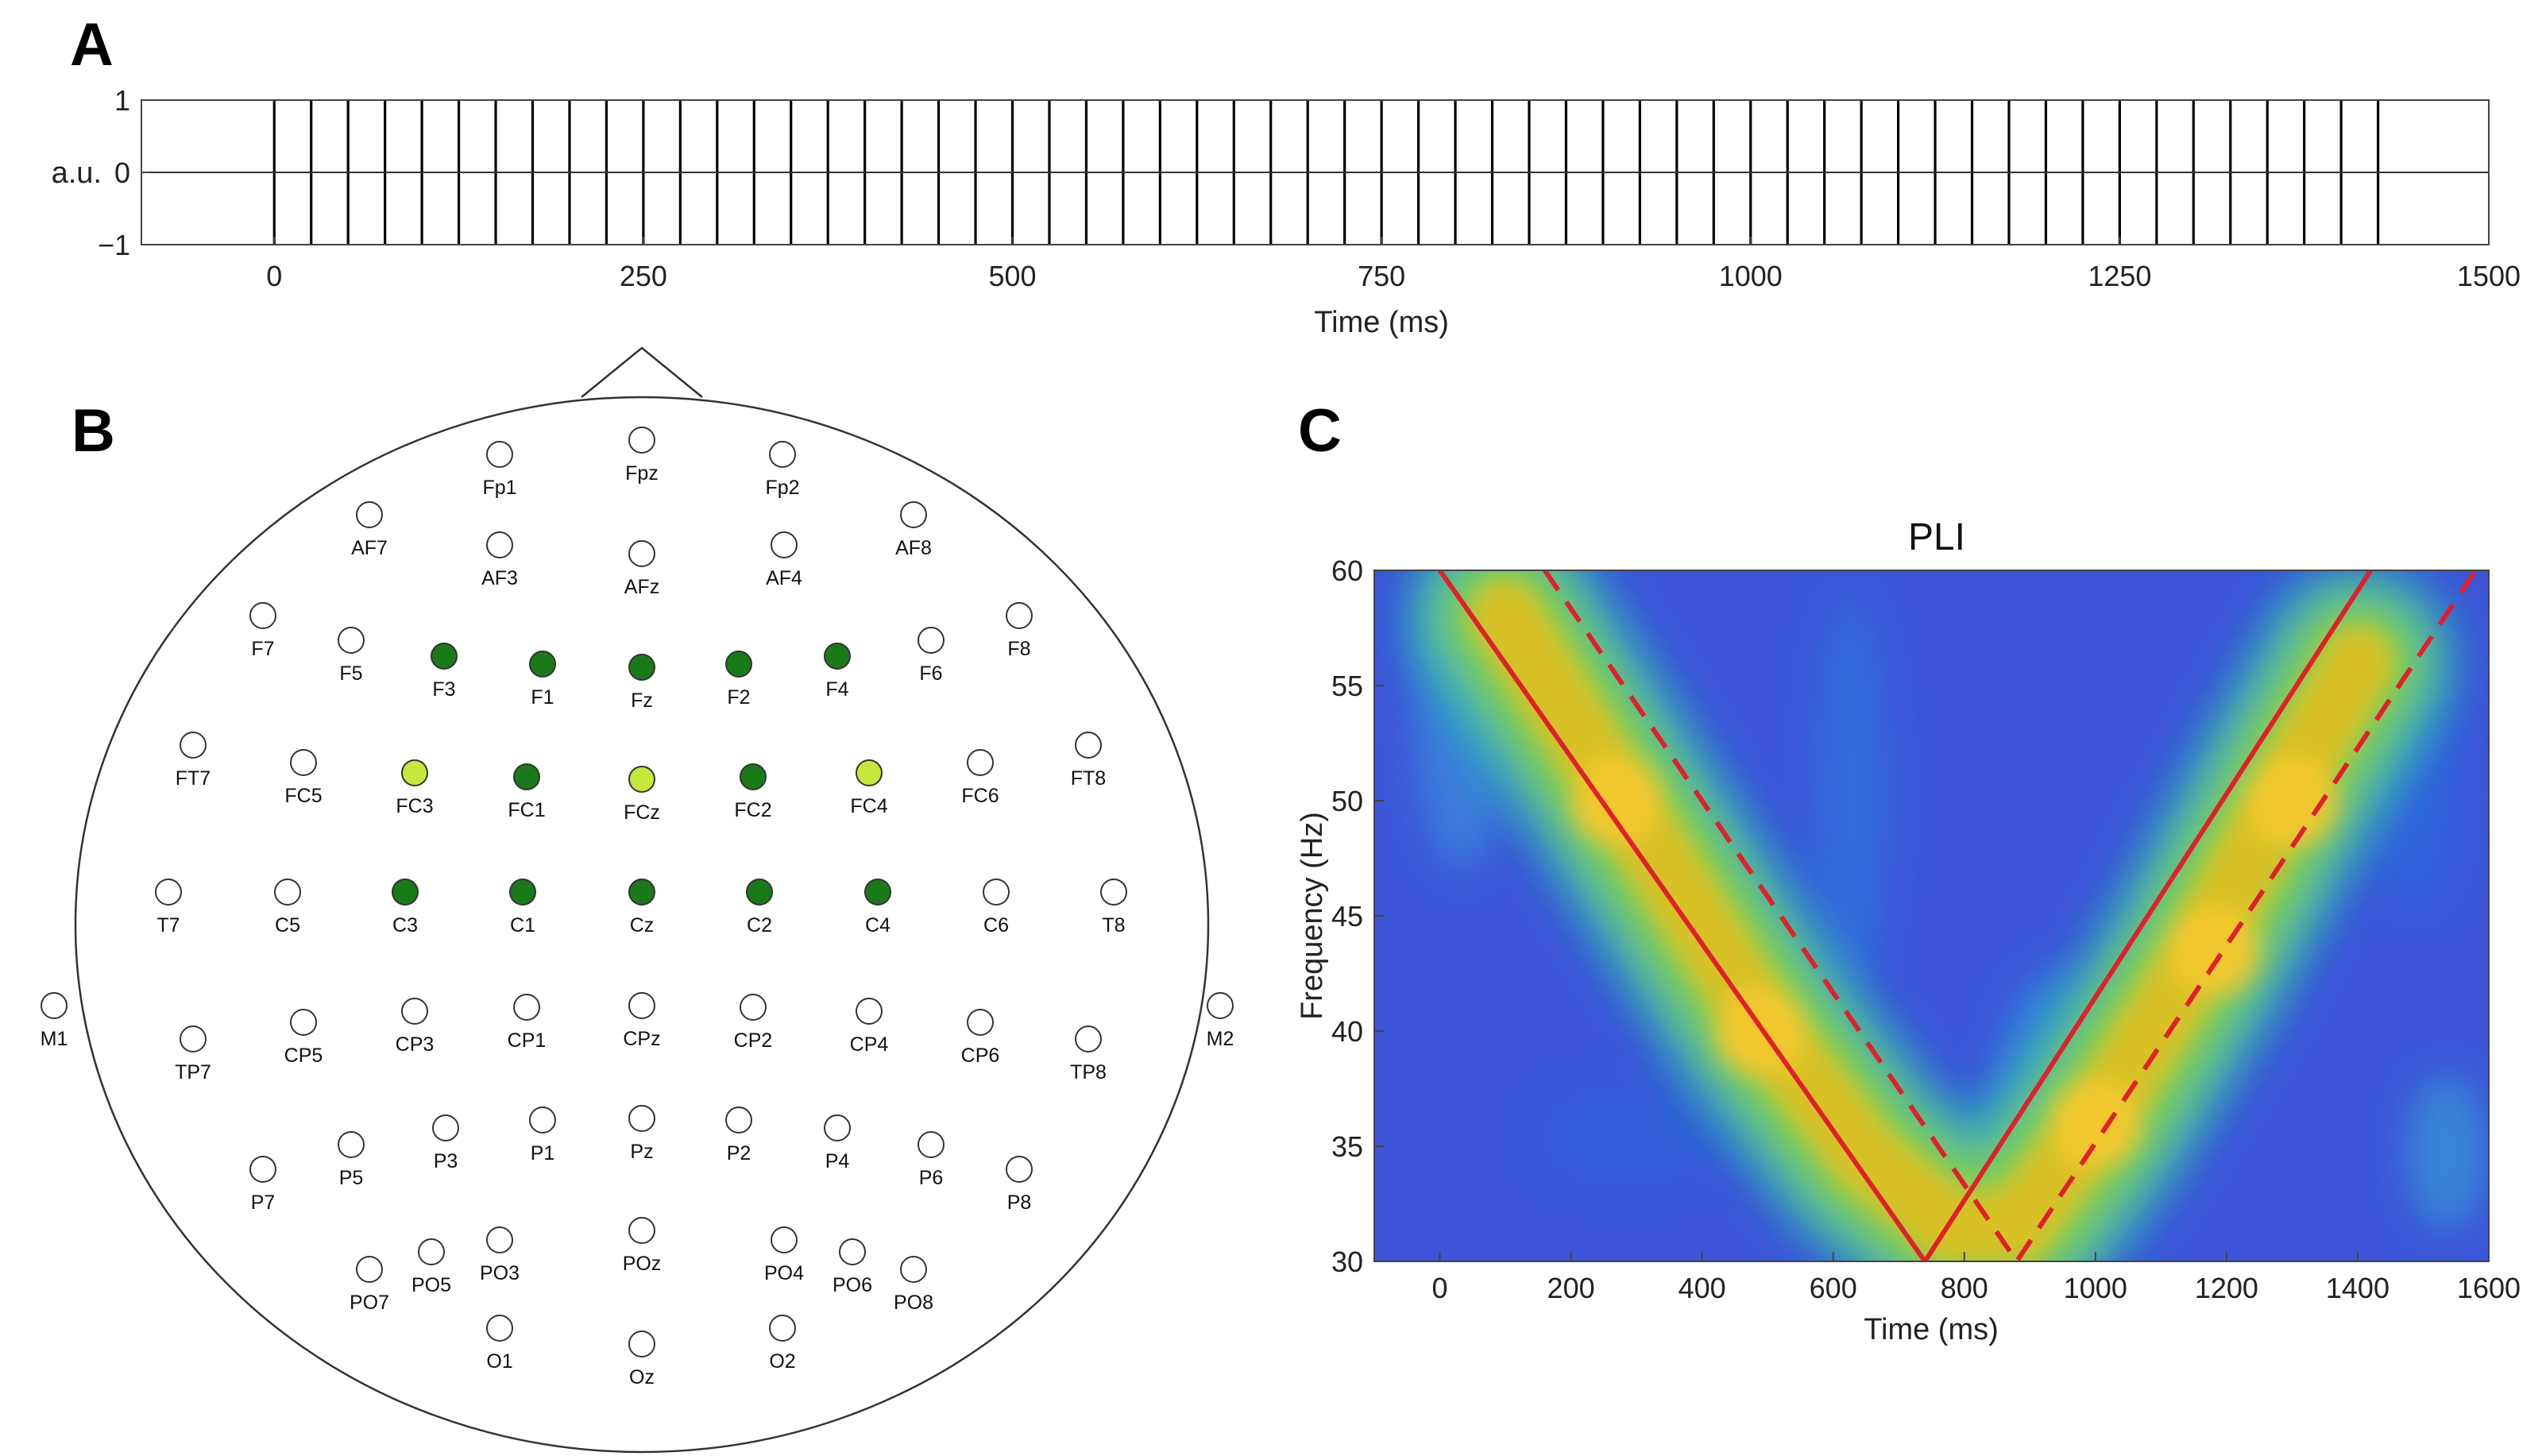 This screenshot has width=2542, height=1456. What do you see at coordinates (782, 470) in the screenshot?
I see `electrode-fp2: Fp2` at bounding box center [782, 470].